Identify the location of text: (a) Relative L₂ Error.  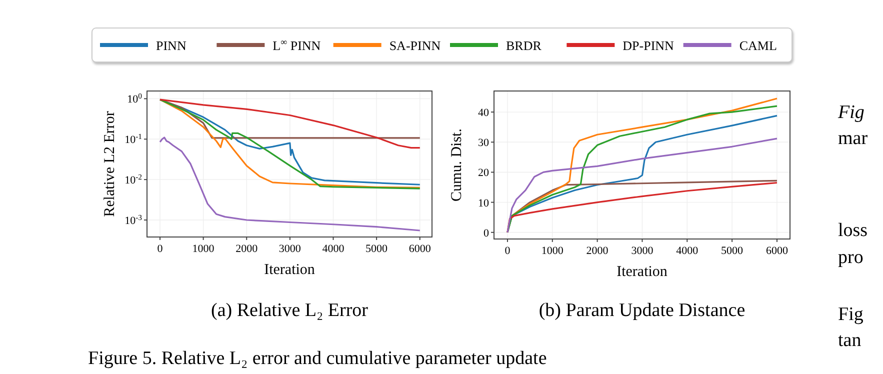
(290, 310).